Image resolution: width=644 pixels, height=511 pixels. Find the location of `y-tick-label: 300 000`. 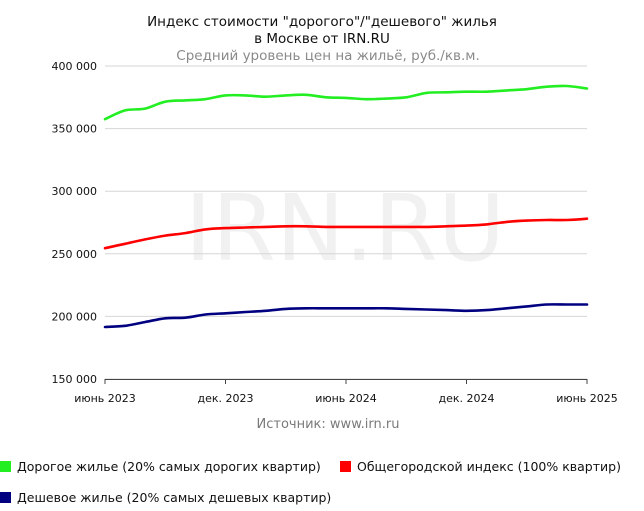

y-tick-label: 300 000 is located at coordinates (75, 191).